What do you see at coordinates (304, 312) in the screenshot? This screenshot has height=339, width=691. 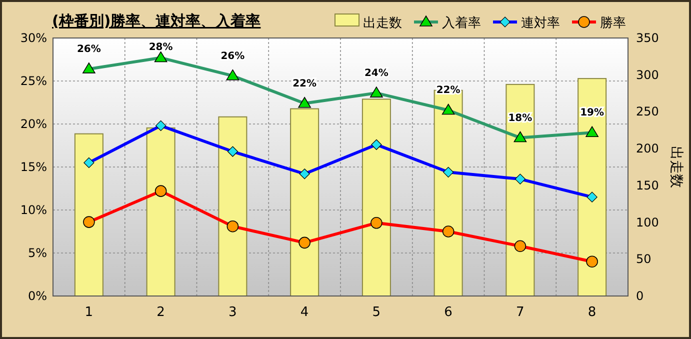 I see `x-tick-label: 4` at bounding box center [304, 312].